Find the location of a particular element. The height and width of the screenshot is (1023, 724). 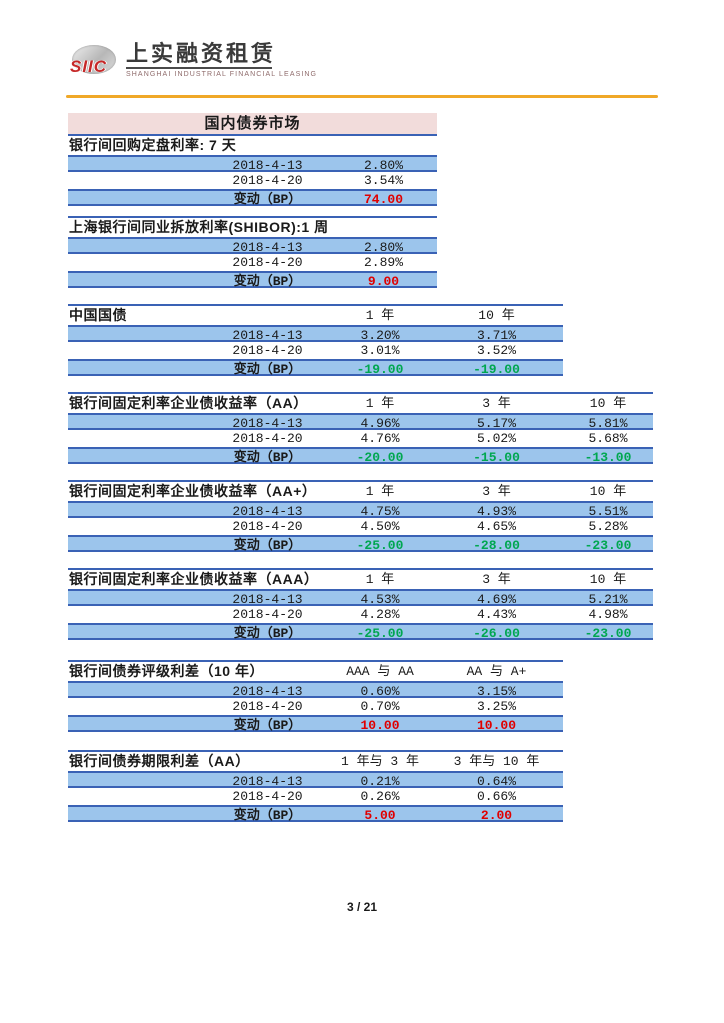

data-row: 2018-4-20 0.70% 3.25% is located at coordinates (315, 706).